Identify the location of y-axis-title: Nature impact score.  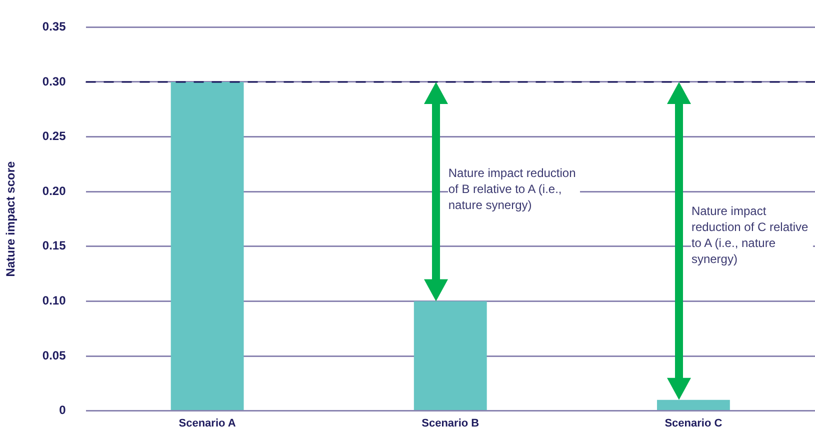
(11, 218).